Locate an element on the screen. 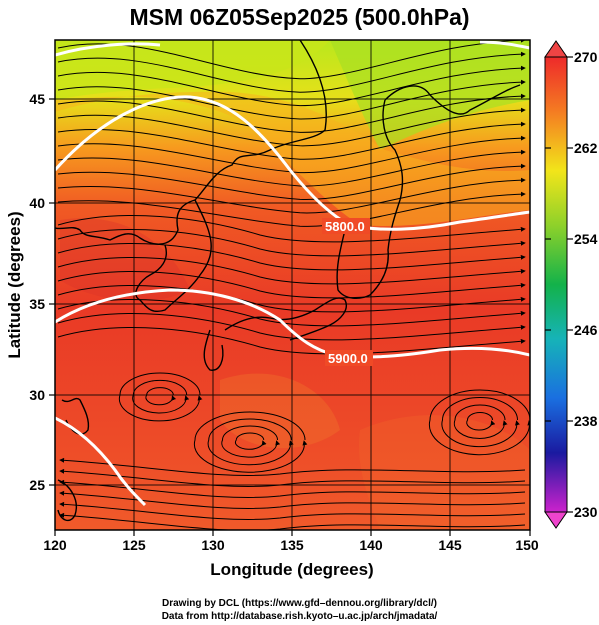 Image resolution: width=599 pixels, height=625 pixels. y-tick-label: 35 is located at coordinates (37, 304).